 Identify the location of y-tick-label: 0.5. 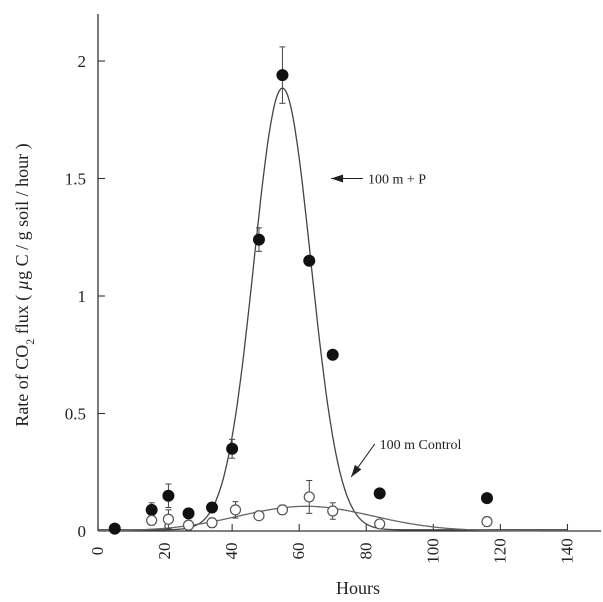
(75, 414).